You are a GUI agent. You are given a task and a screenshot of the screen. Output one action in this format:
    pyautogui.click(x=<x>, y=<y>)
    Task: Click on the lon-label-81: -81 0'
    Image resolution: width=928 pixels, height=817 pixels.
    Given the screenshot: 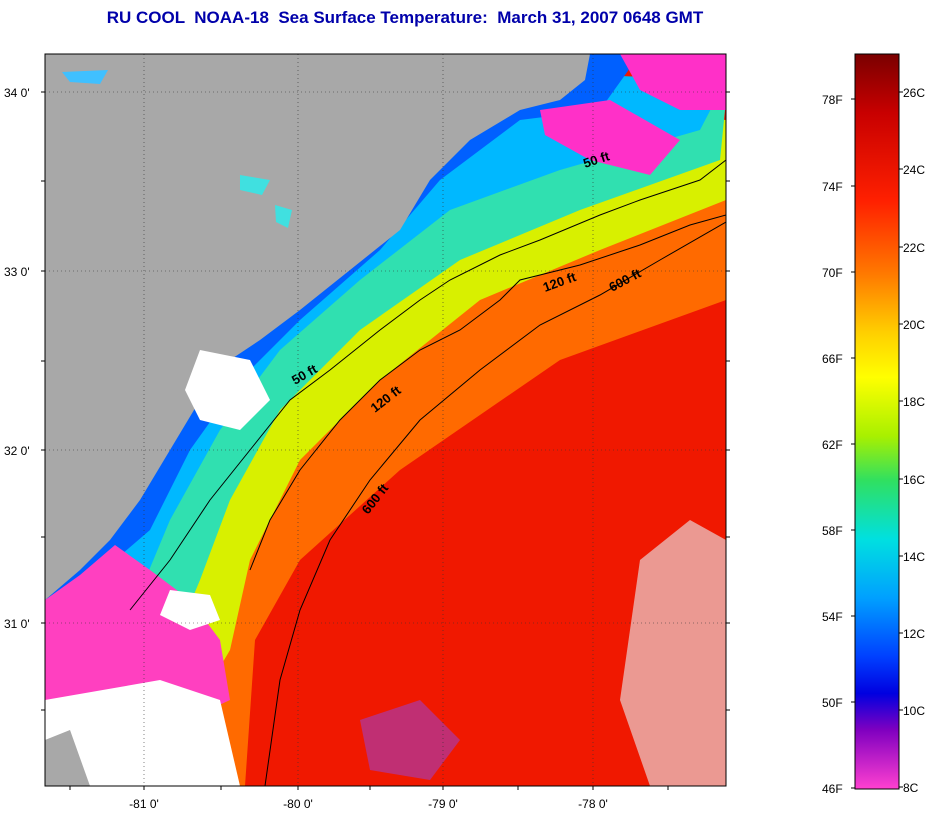 What is the action you would take?
    pyautogui.click(x=144, y=804)
    